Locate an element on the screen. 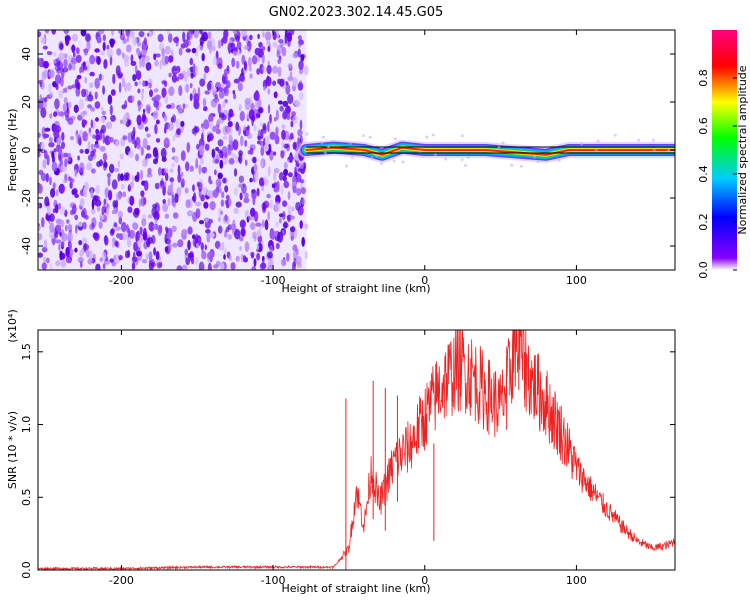  colorbar-gradient is located at coordinates (724, 150).